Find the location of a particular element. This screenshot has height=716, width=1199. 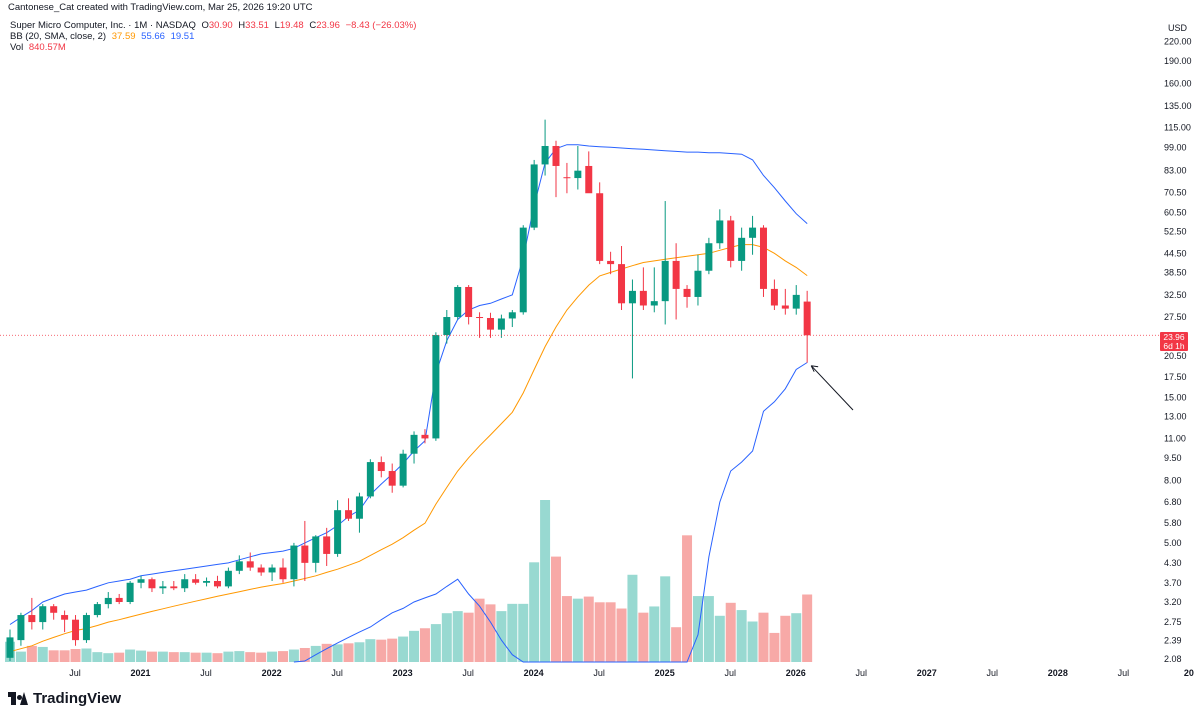

time-tick-label: 2022 is located at coordinates (272, 673).